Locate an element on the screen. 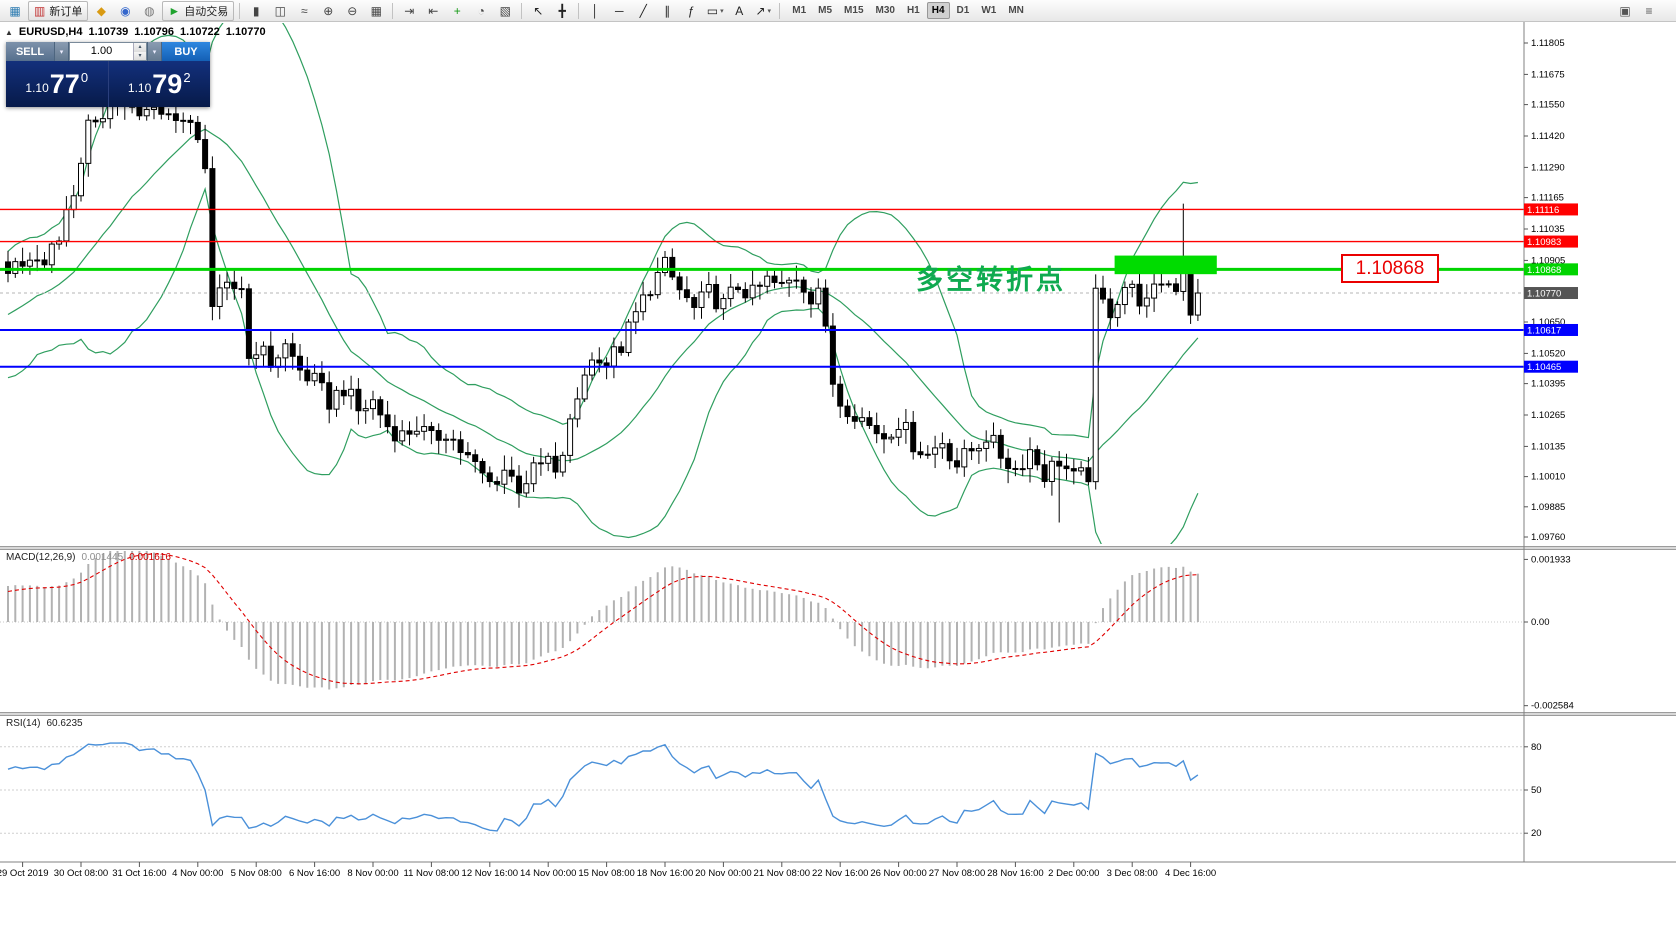  volume-input: 1.00 is located at coordinates (101, 51).